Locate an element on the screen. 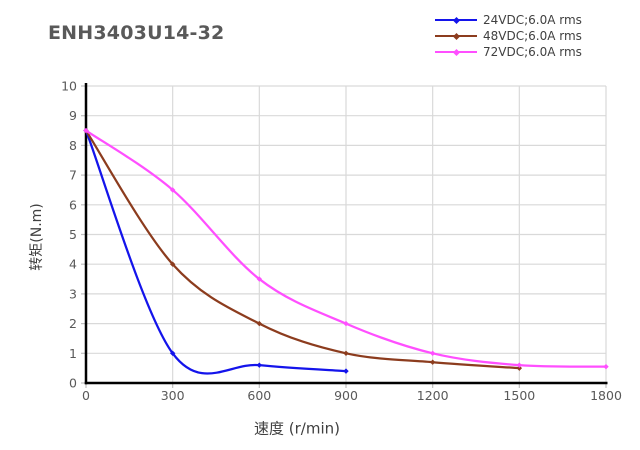 The width and height of the screenshot is (640, 450). x-tick-label: 0 is located at coordinates (86, 395).